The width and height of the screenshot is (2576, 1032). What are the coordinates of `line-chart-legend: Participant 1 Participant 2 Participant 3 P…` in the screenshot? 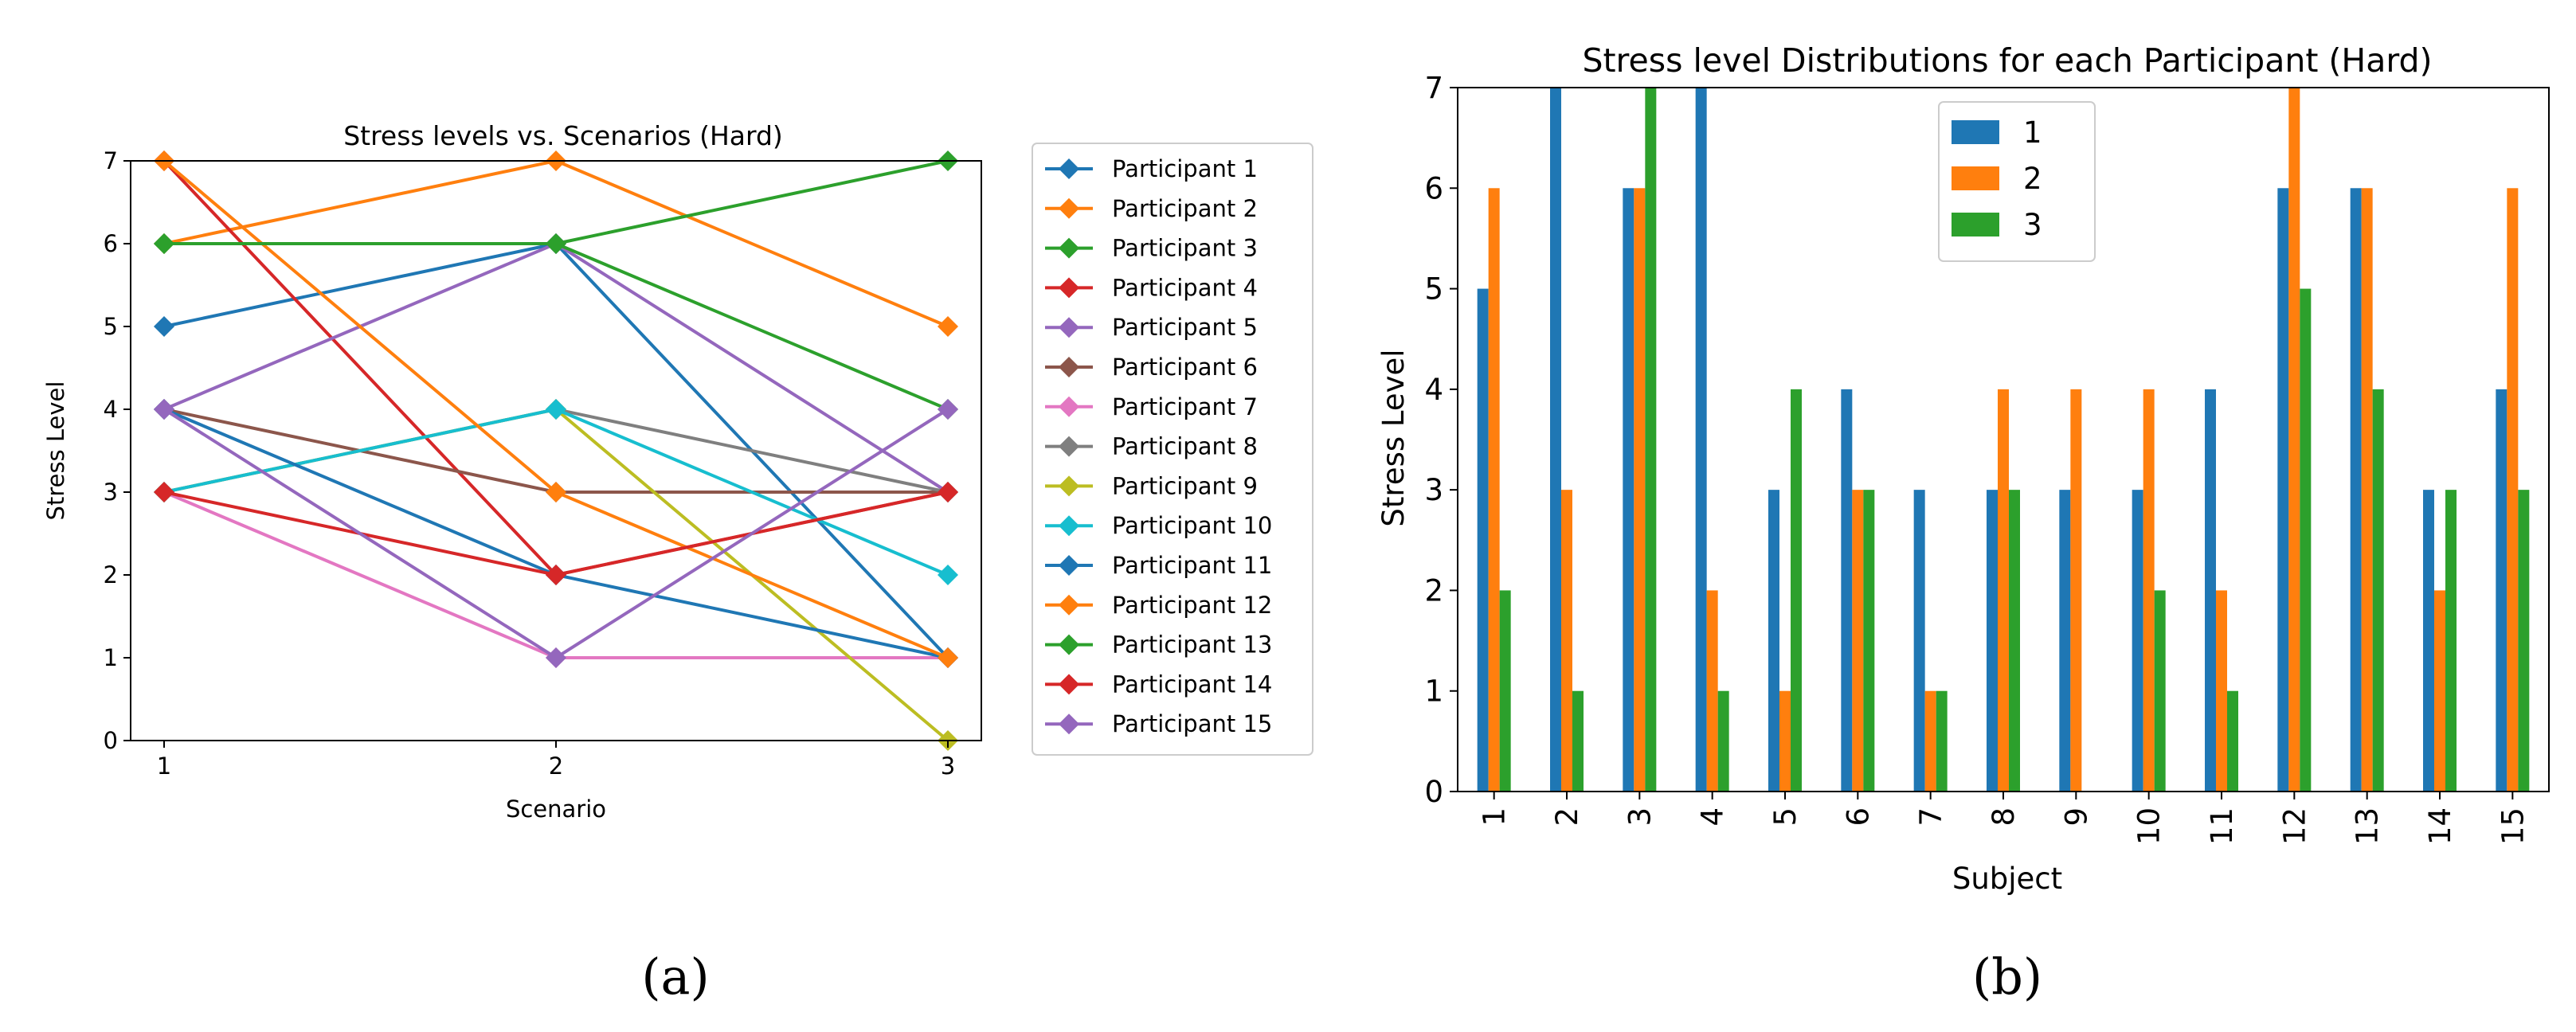 It's located at (1172, 449).